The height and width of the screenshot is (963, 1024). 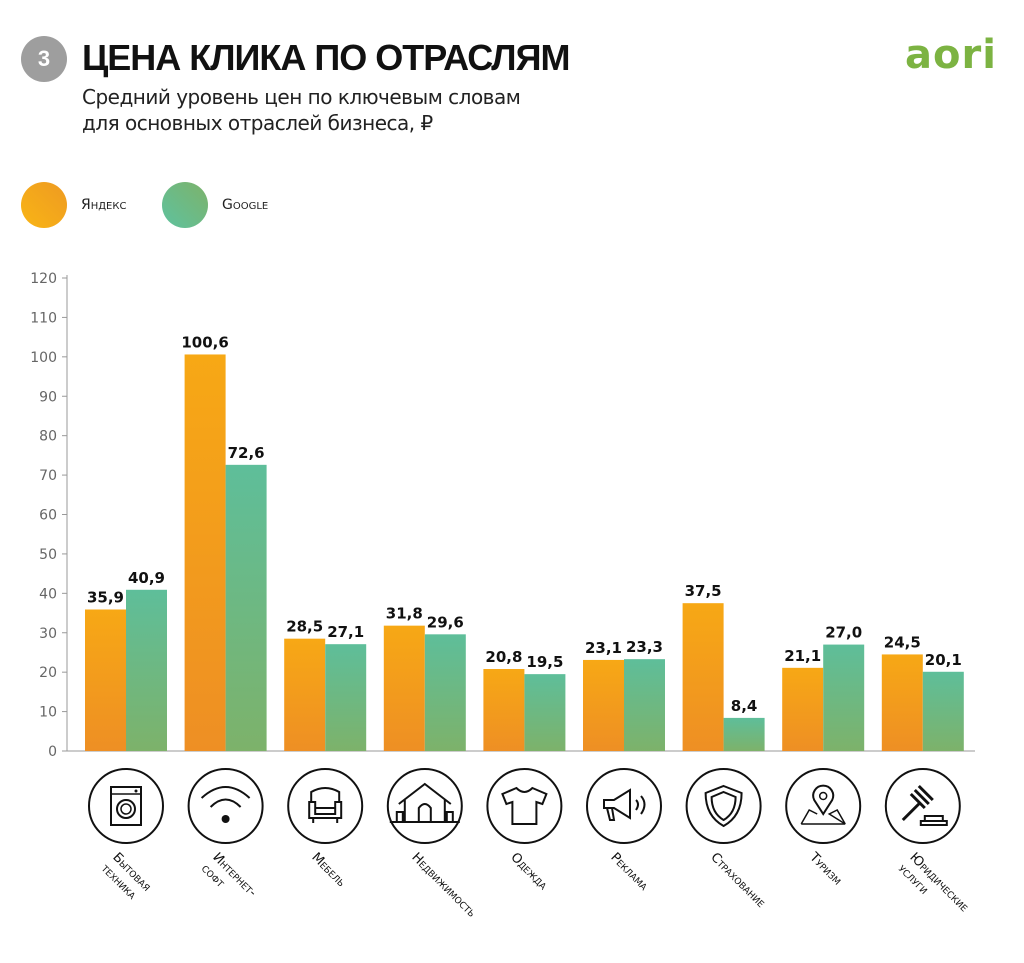 I want to click on washing-machine-icon, so click(x=126, y=806).